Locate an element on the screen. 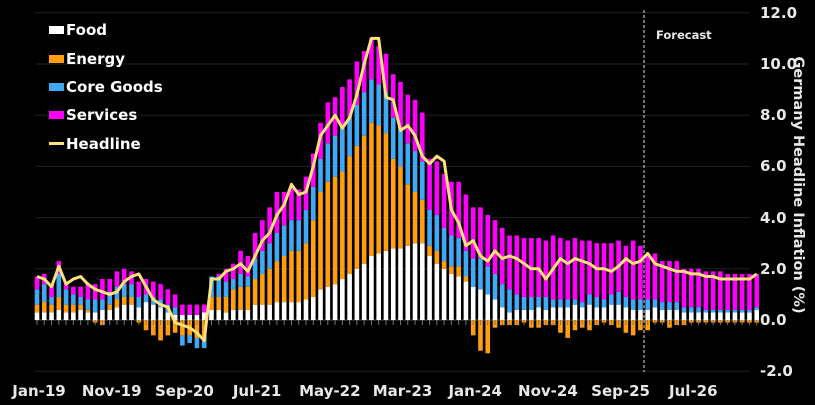 The width and height of the screenshot is (815, 405). x-tick-label: Nov-24 is located at coordinates (548, 391).